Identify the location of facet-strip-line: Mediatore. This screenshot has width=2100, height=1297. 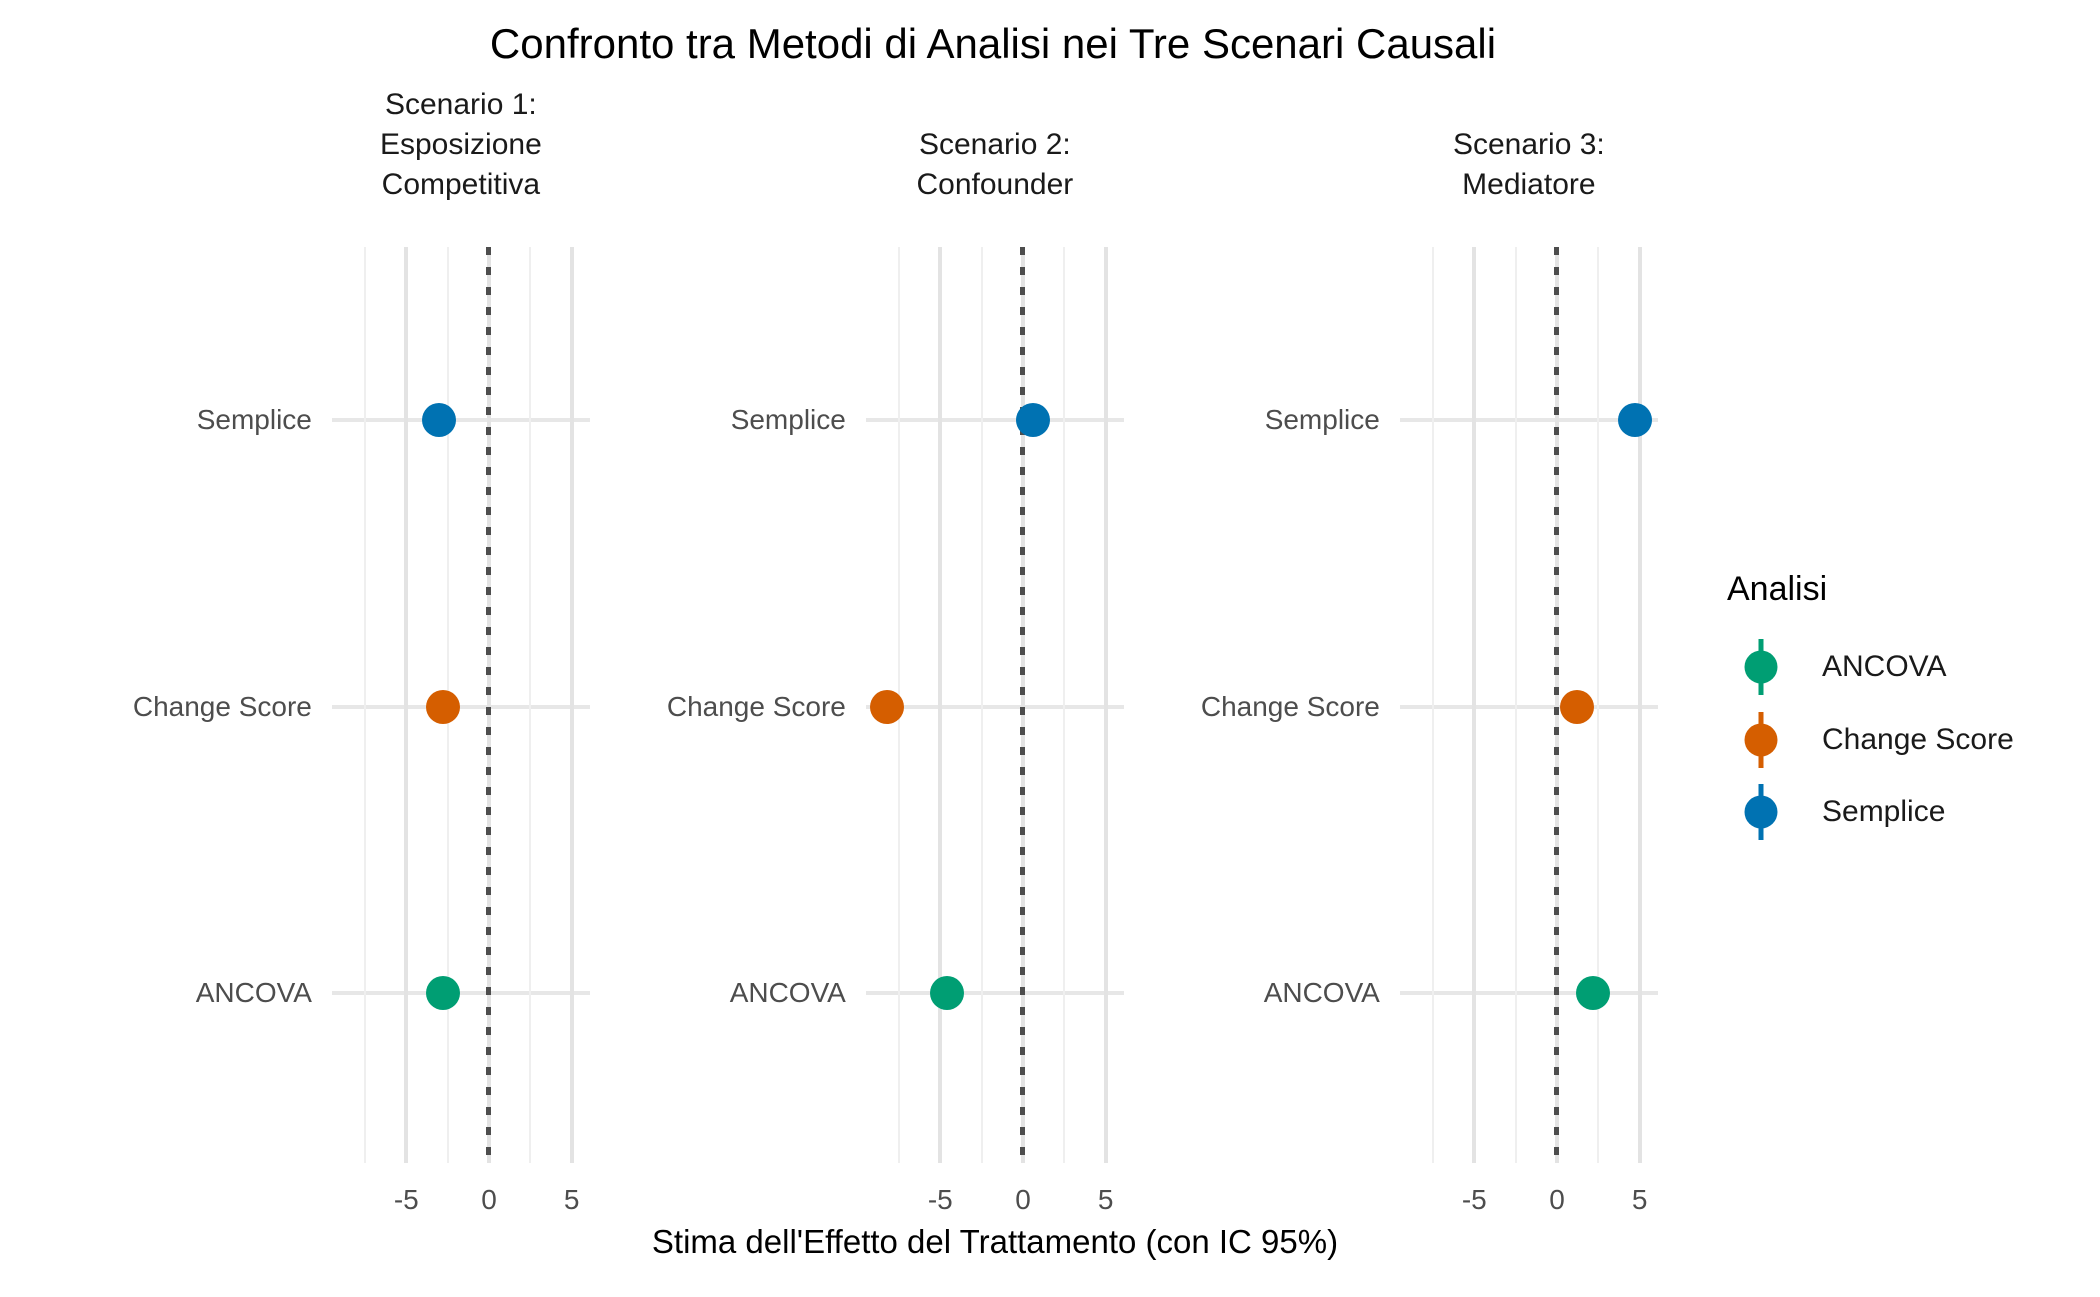
(1529, 184).